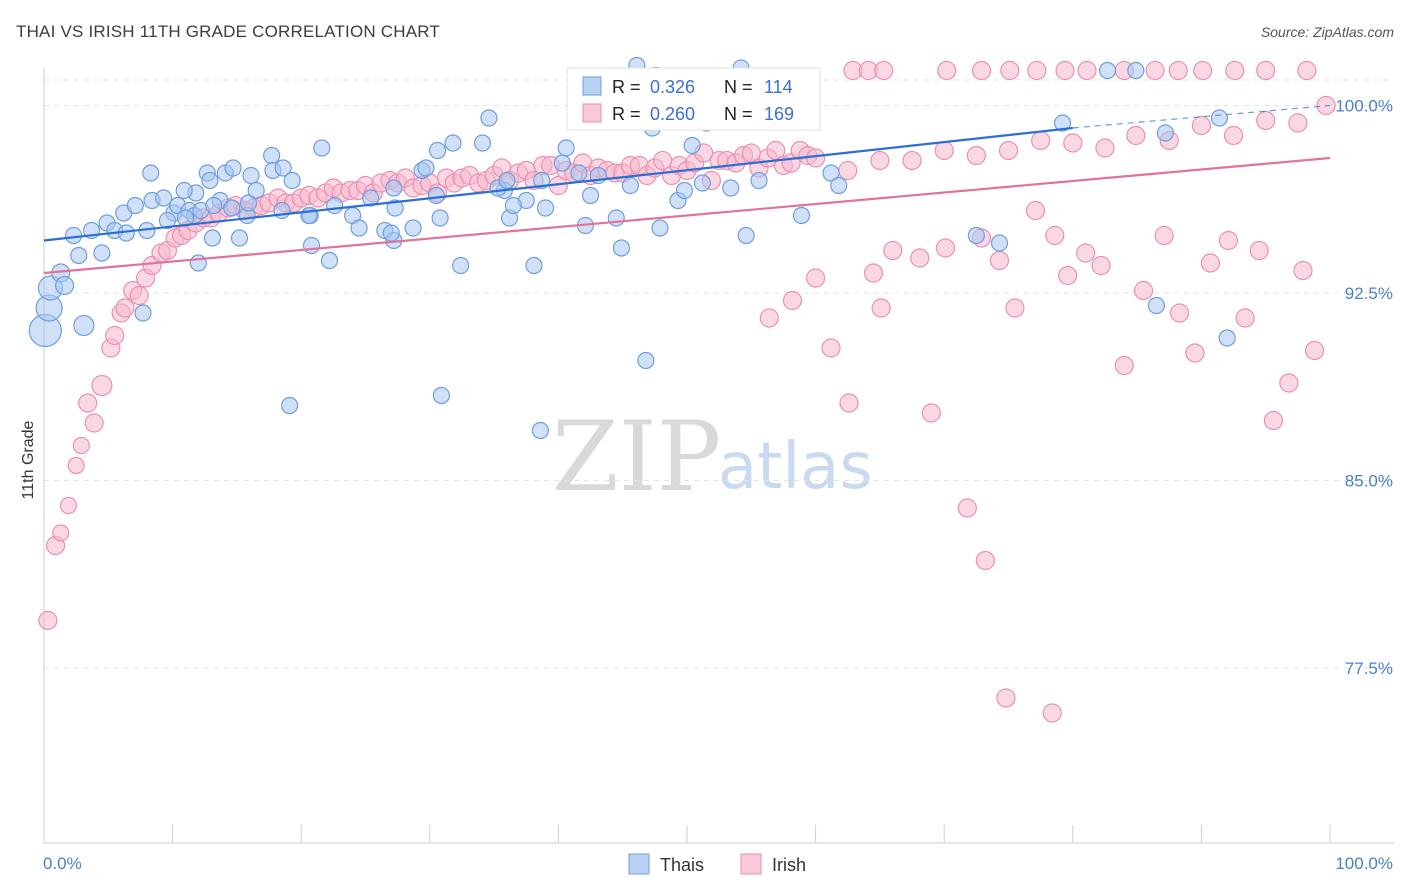  I want to click on legend-thai-r-label: R =, so click(626, 87).